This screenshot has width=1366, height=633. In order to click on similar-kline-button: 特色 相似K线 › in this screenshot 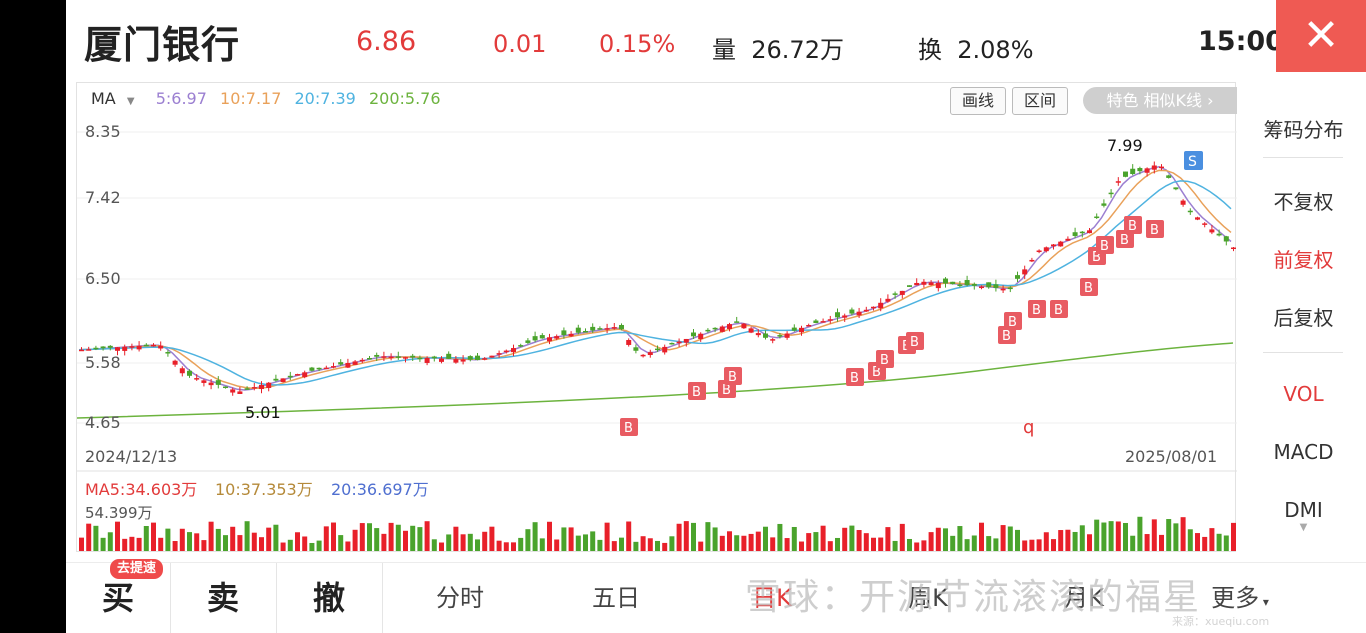, I will do `click(1160, 100)`.